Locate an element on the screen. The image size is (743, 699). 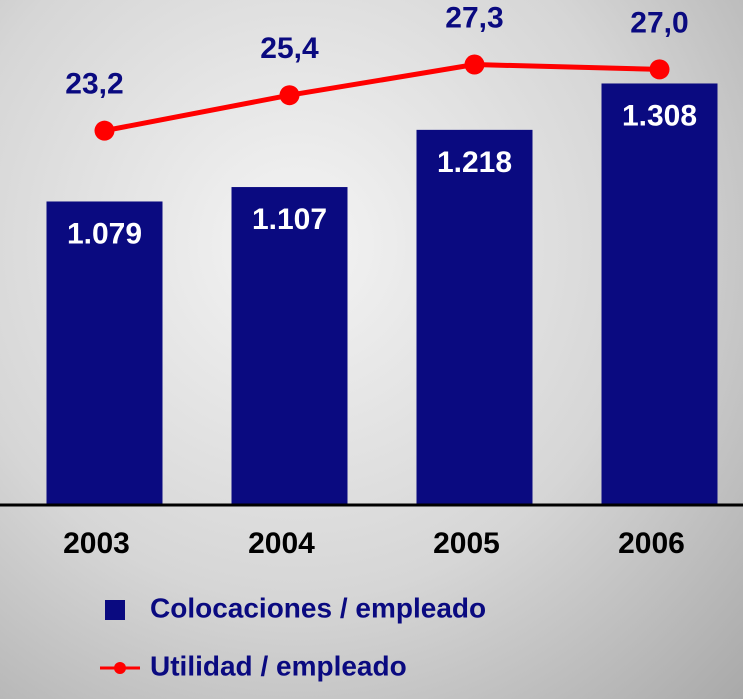
legend-swatch-marker is located at coordinates (120, 668).